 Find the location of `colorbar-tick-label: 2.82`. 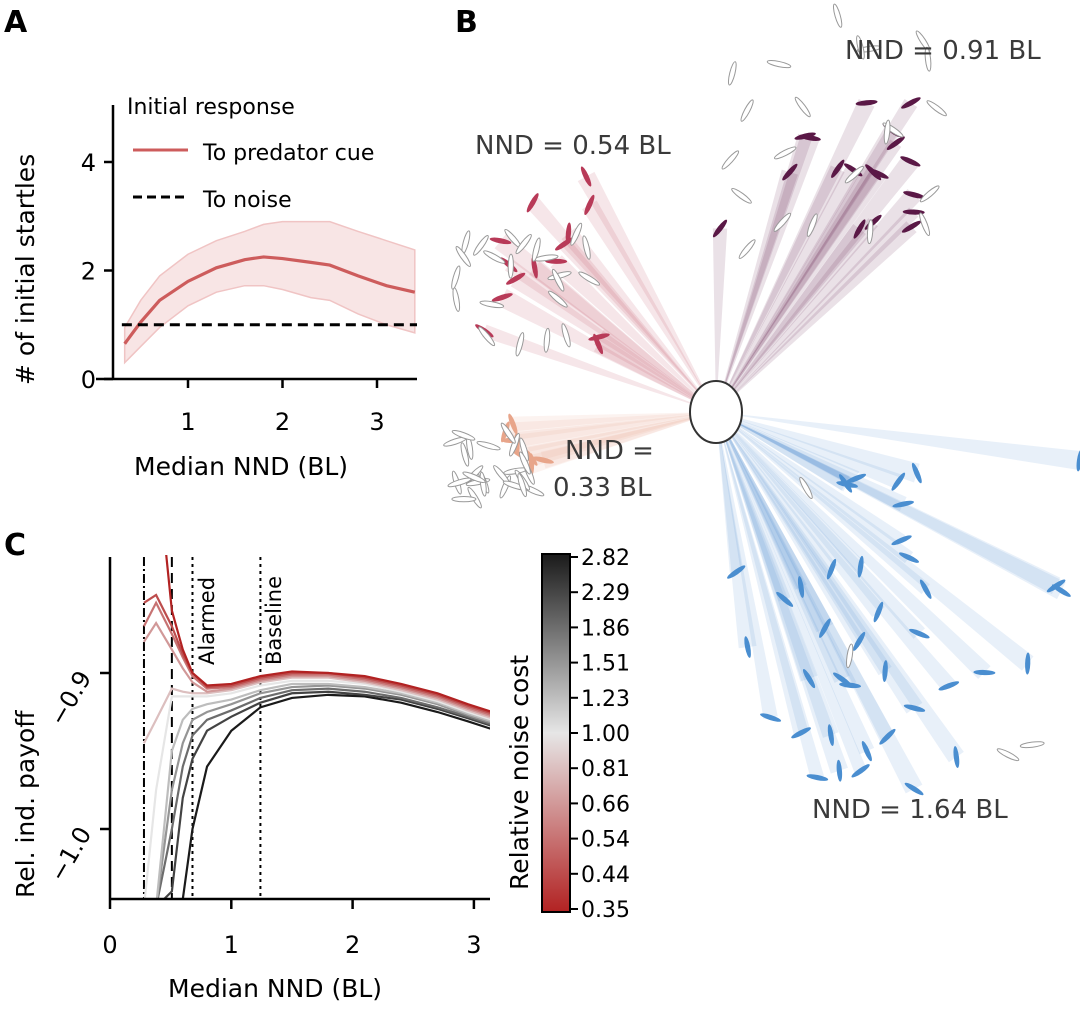

colorbar-tick-label: 2.82 is located at coordinates (605, 558).